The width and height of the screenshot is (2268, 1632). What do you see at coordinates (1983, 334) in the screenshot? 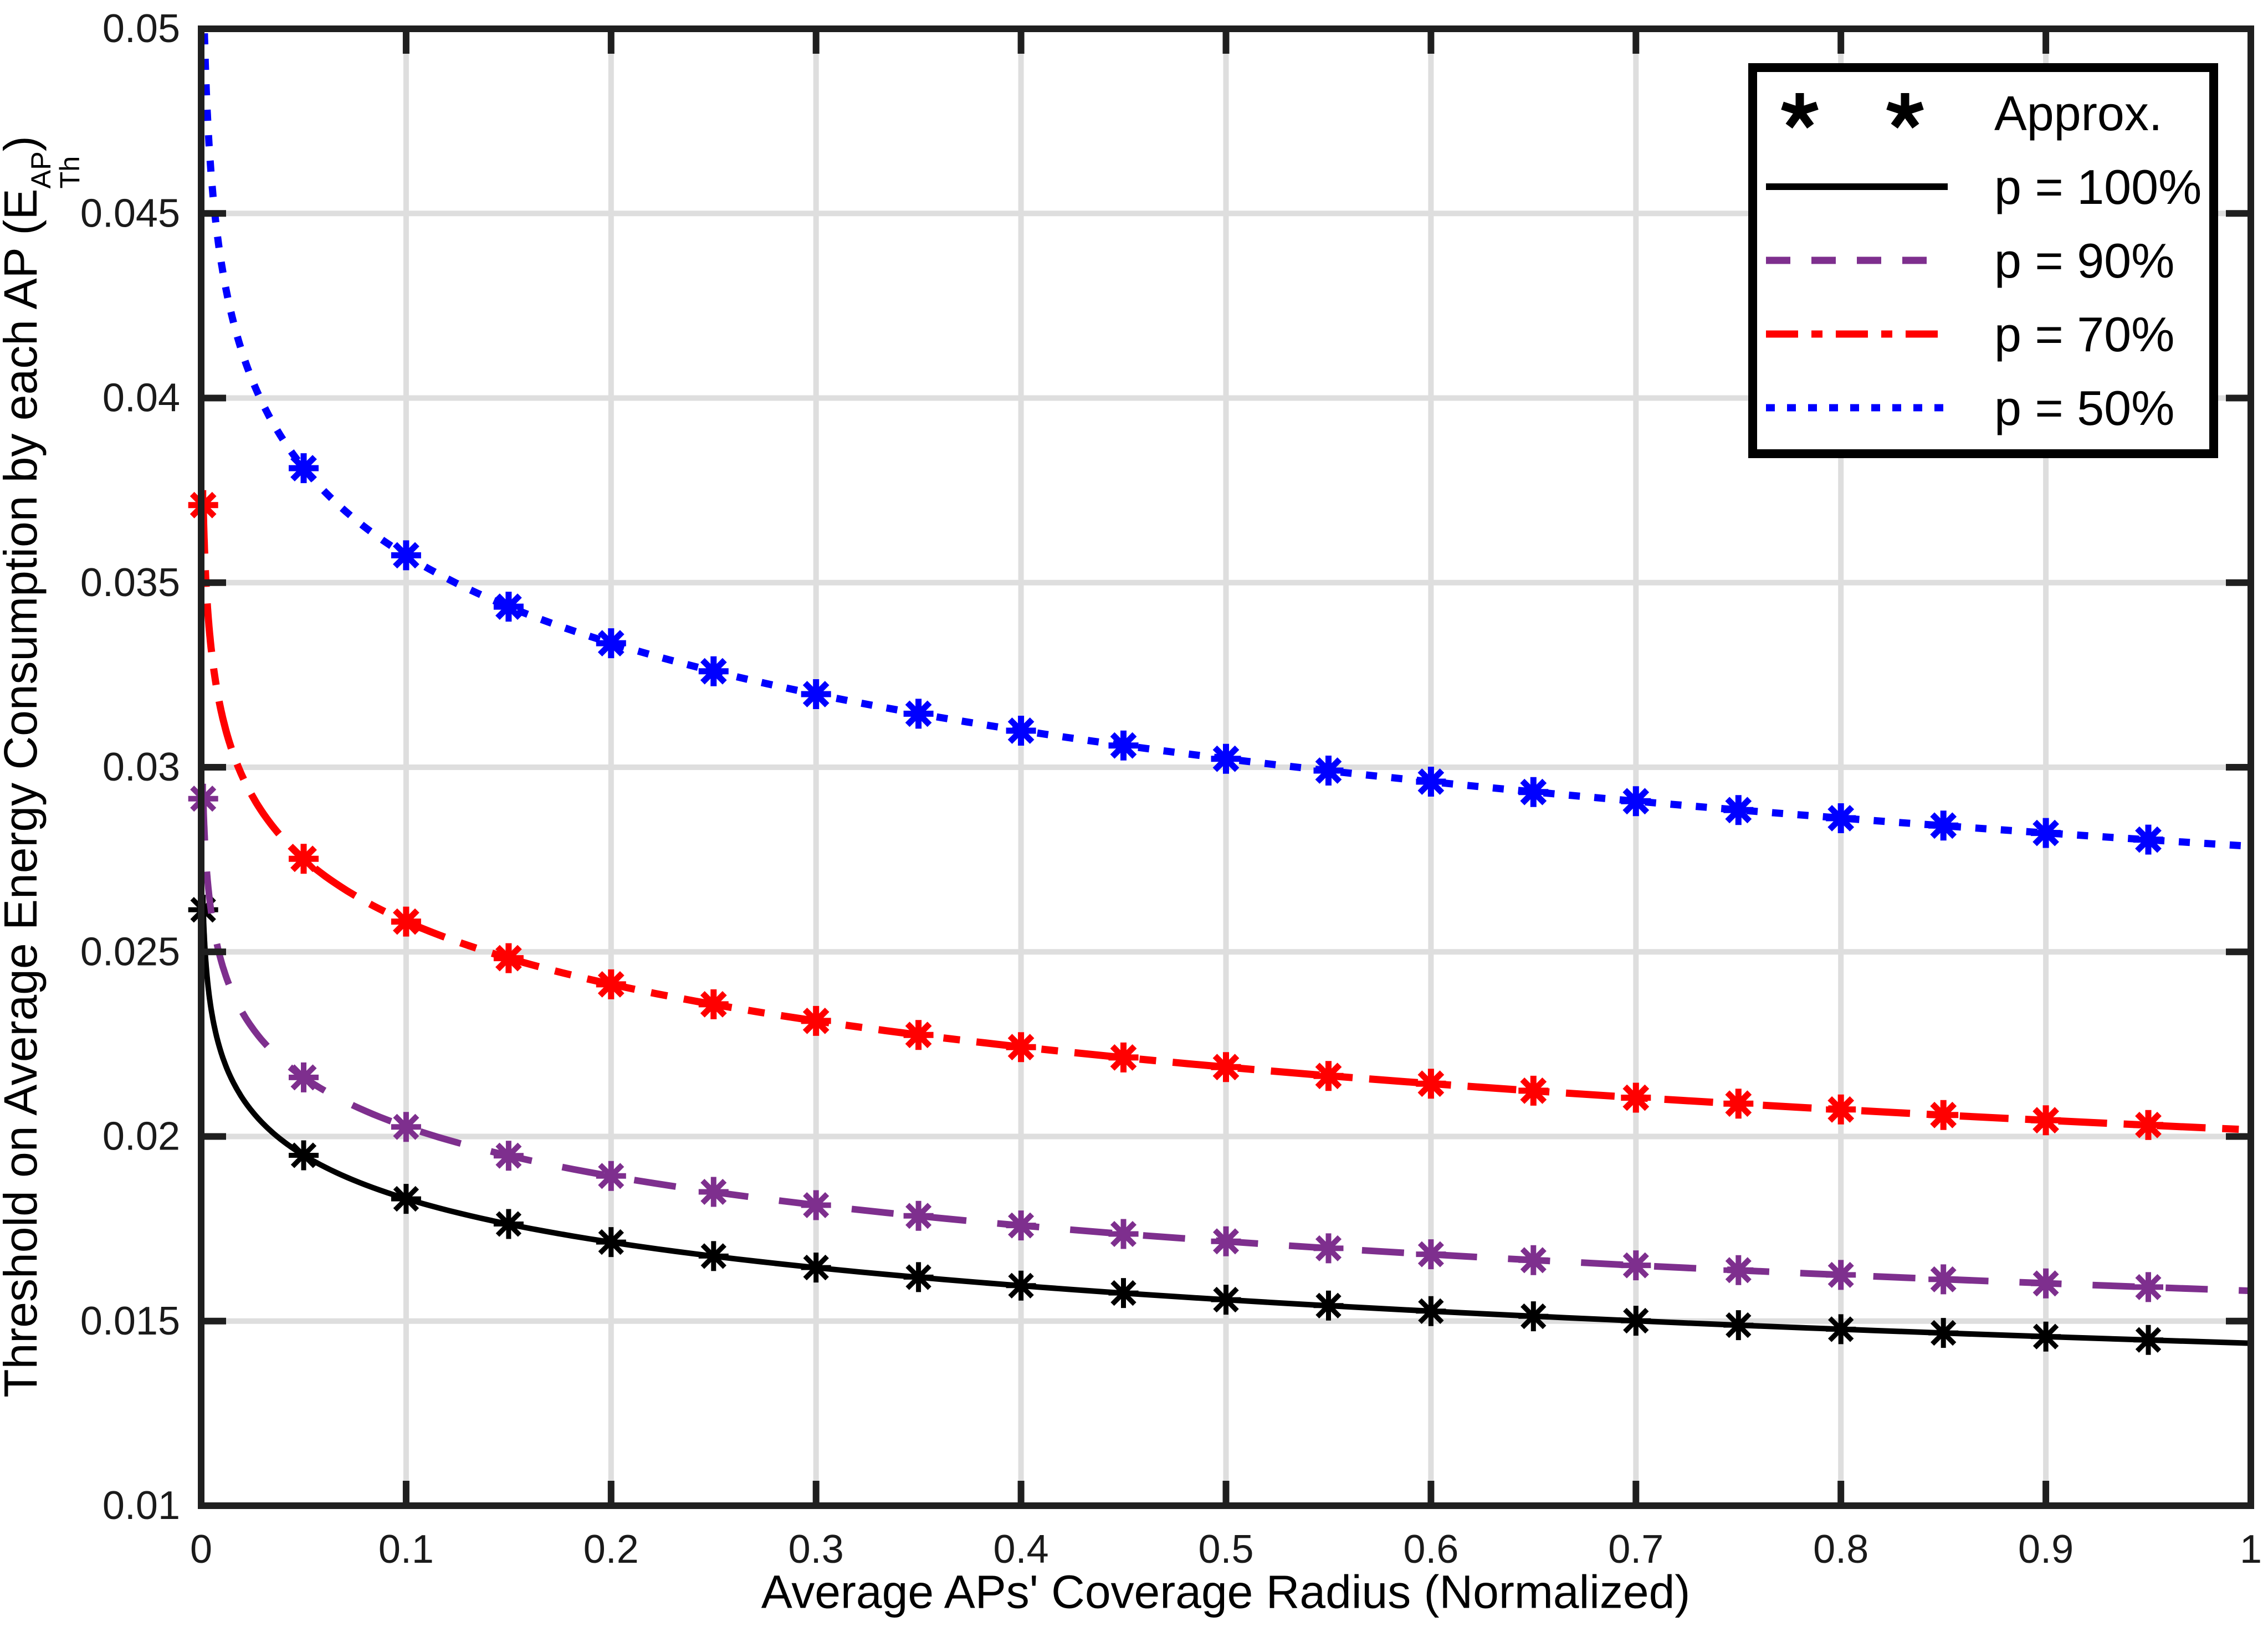
I see `legend-item-p70: p = 70%` at bounding box center [1983, 334].